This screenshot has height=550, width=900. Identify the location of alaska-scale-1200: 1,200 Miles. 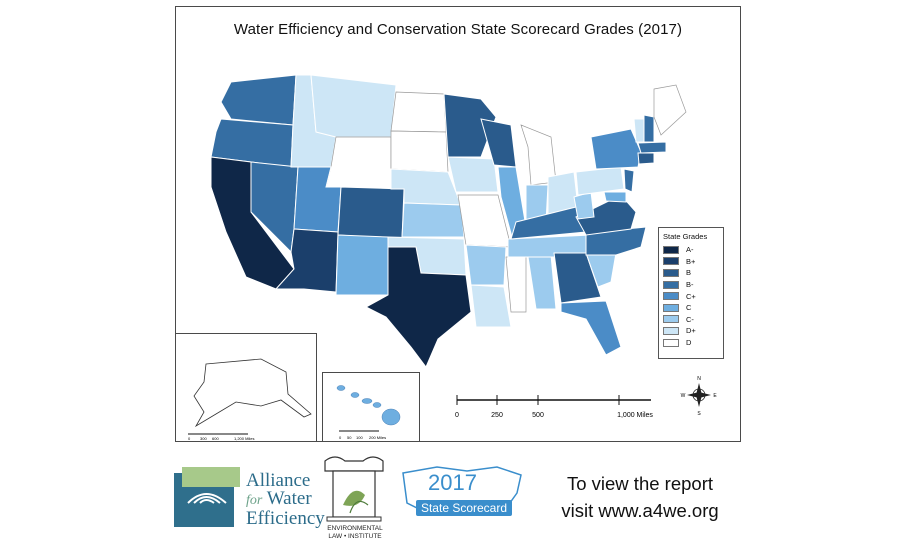
(244, 438).